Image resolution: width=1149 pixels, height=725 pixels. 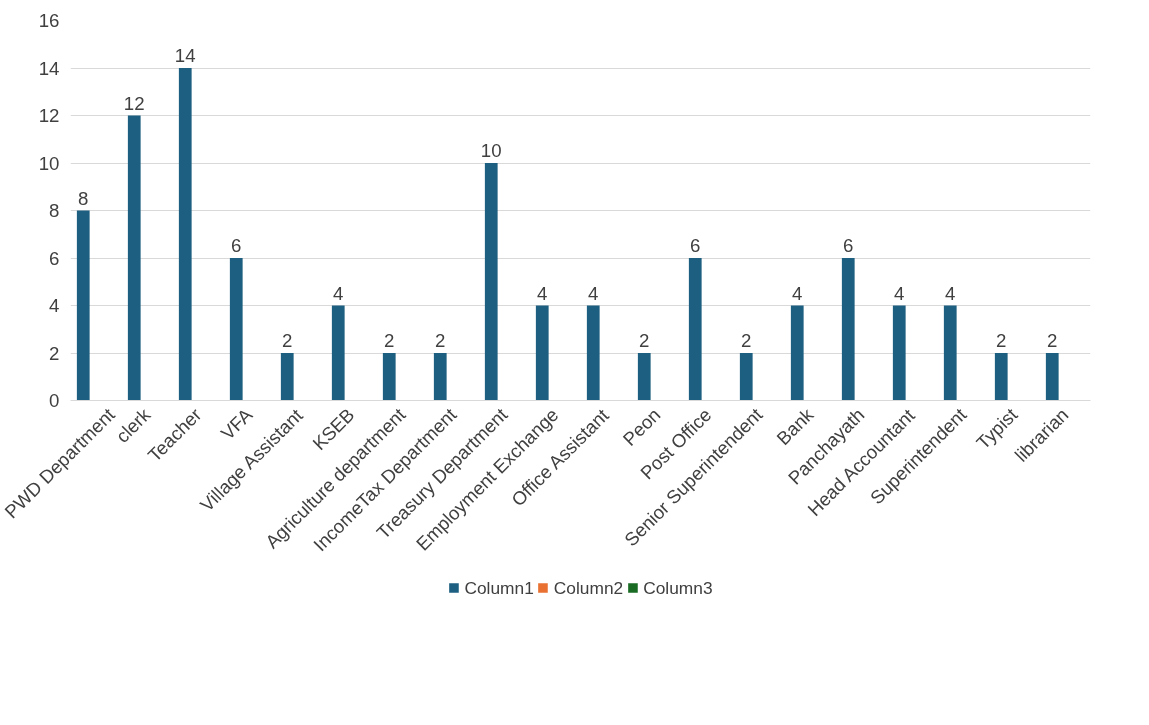 I want to click on data-label: 10, so click(x=491, y=150).